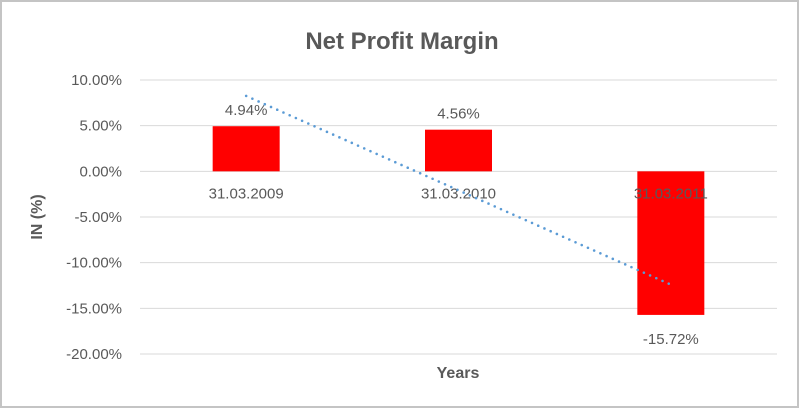 Image resolution: width=799 pixels, height=408 pixels. I want to click on chart-title: Net Profit Margin, so click(401, 41).